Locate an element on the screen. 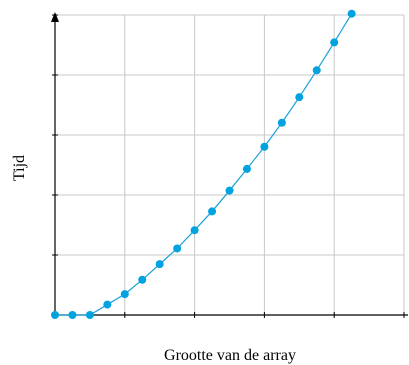 The height and width of the screenshot is (365, 409). y-axis-arrow is located at coordinates (55, 17).